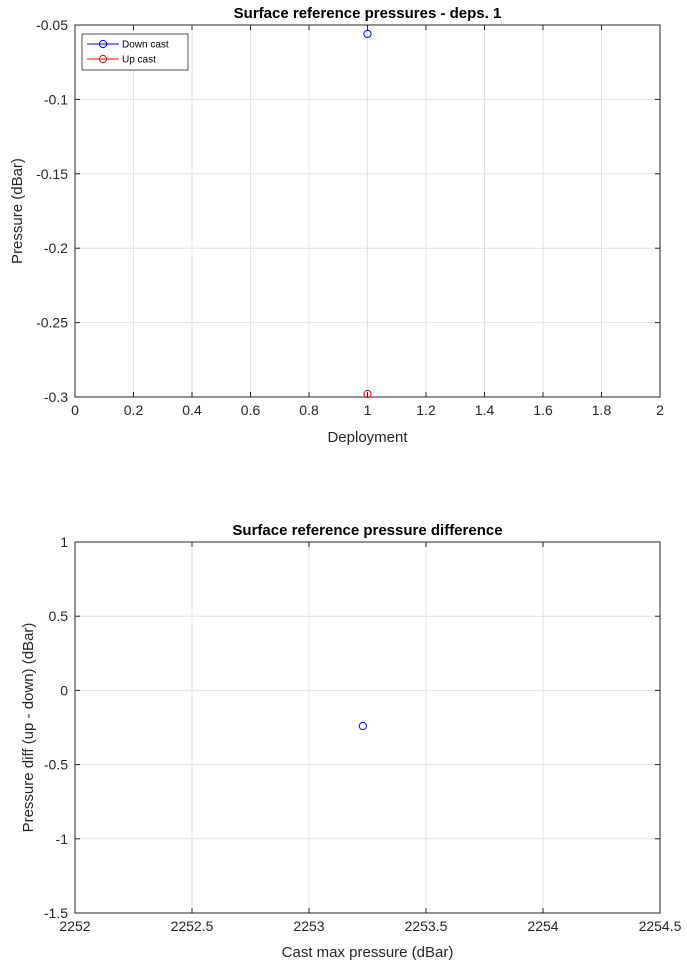 The width and height of the screenshot is (687, 965). I want to click on y-tick-label: -0.3, so click(56, 397).